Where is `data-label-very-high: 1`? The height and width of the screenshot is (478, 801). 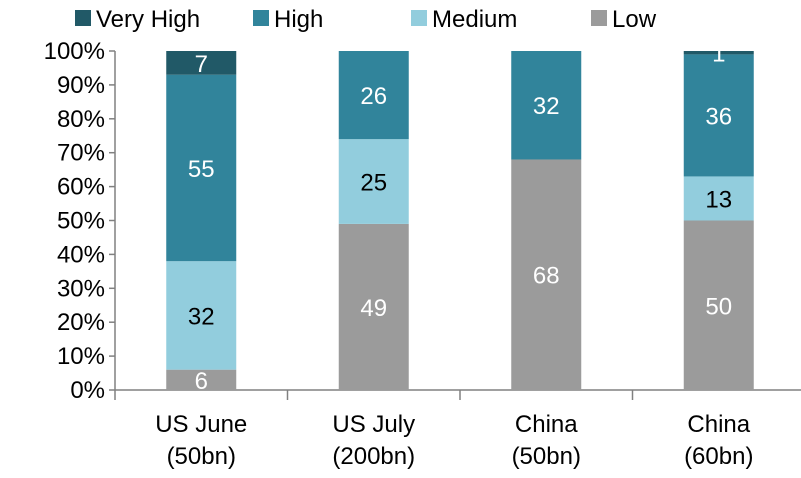
data-label-very-high: 1 is located at coordinates (718, 54).